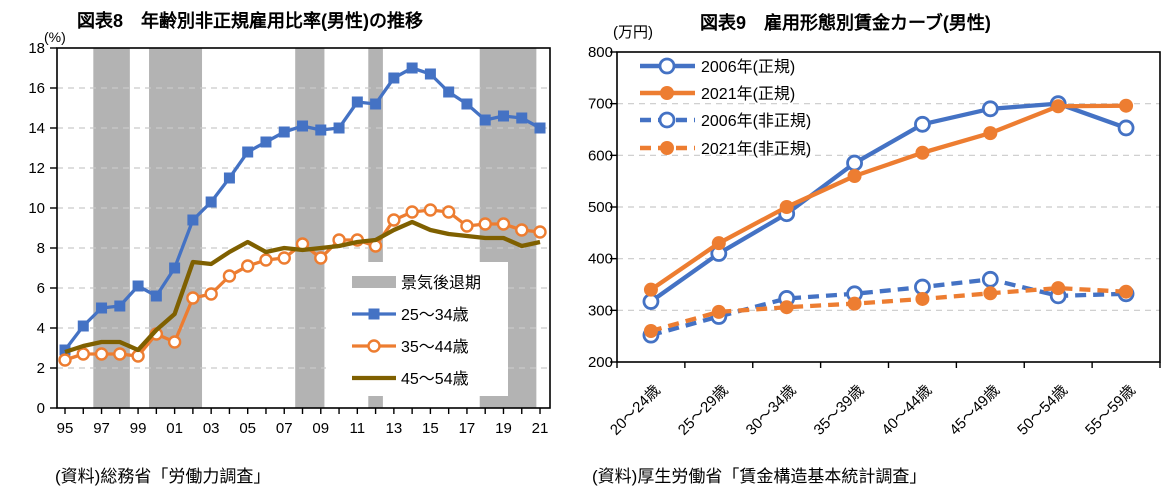  I want to click on svg-text: 2, so click(41, 368).